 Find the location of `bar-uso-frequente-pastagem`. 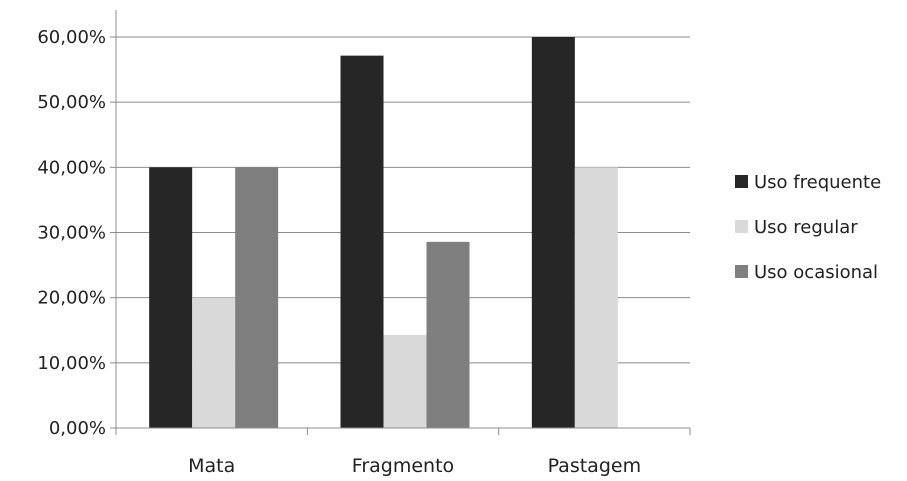

bar-uso-frequente-pastagem is located at coordinates (553, 232).